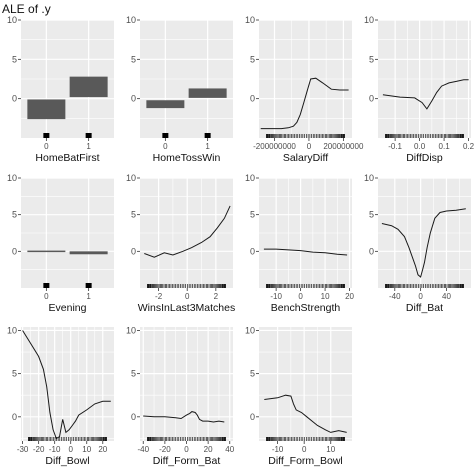  I want to click on panel-7-xlabel: BenchStrength, so click(306, 308).